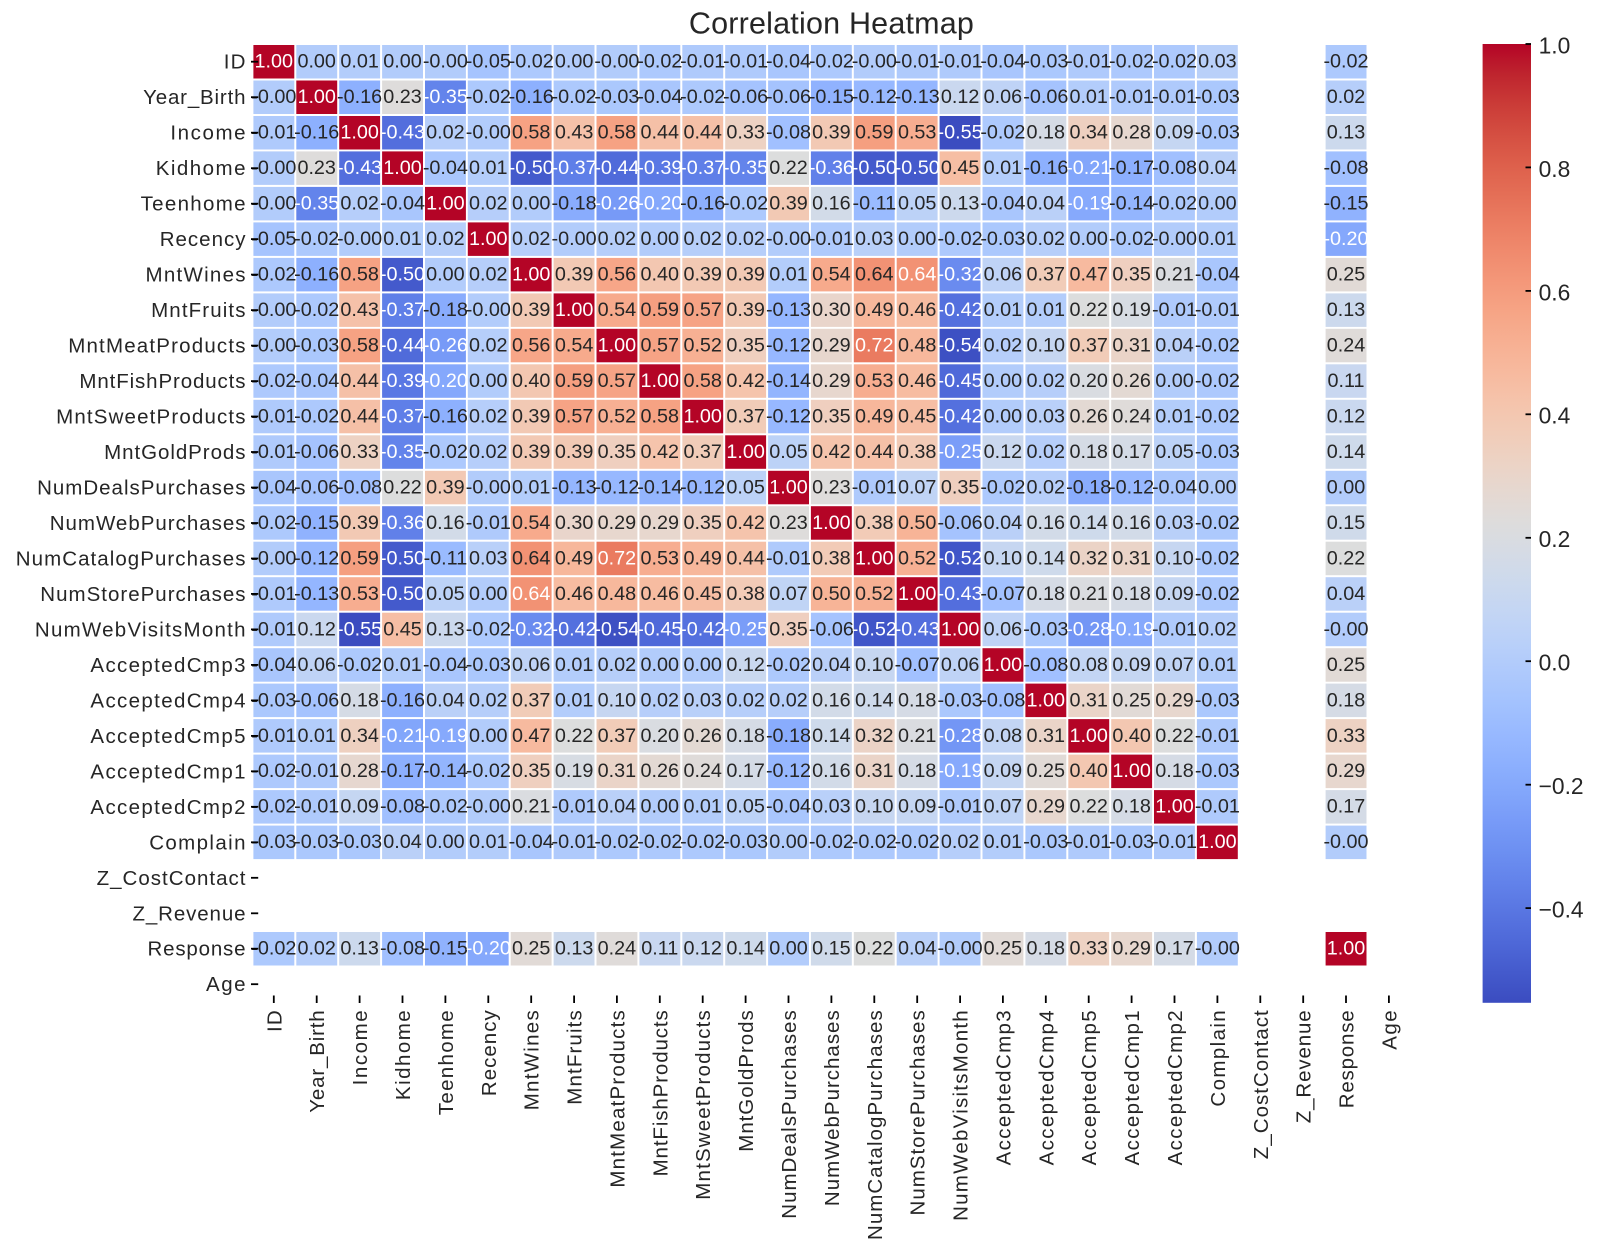  I want to click on svg-text: 0.38, so click(831, 558).